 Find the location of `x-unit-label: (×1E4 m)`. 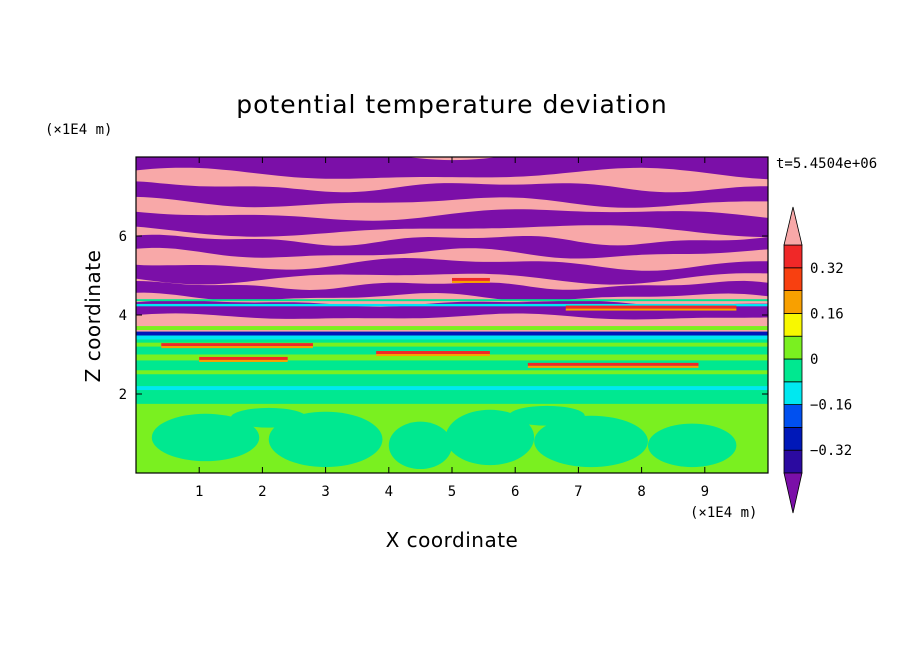

x-unit-label: (×1E4 m) is located at coordinates (723, 513).